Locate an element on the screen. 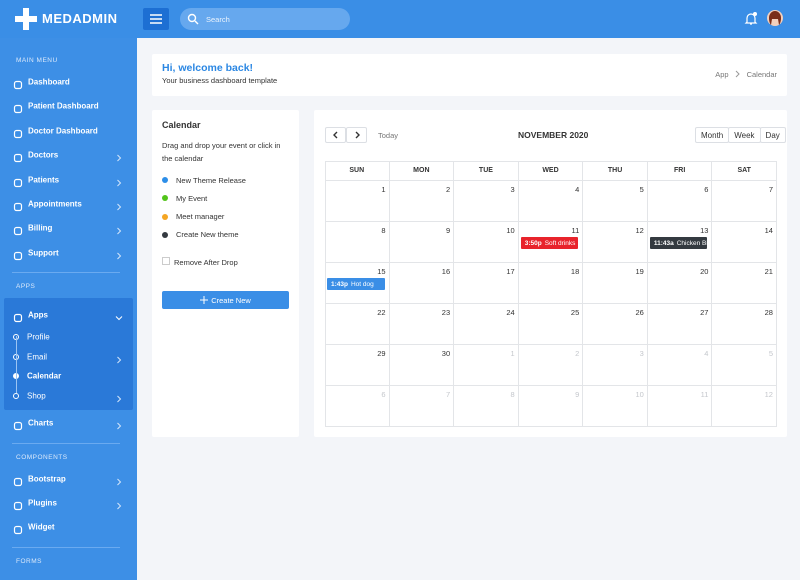 The height and width of the screenshot is (580, 800). day-number: 13 is located at coordinates (704, 230).